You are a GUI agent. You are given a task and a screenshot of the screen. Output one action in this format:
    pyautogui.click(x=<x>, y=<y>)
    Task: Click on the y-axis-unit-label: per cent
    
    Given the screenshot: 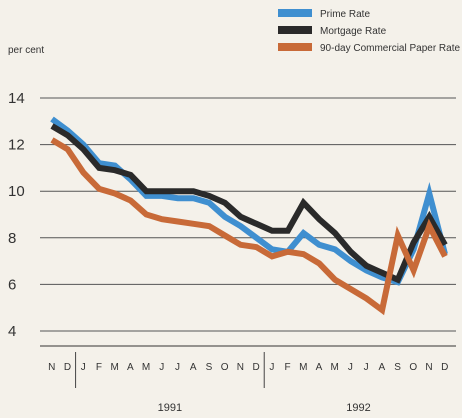 What is the action you would take?
    pyautogui.click(x=26, y=50)
    